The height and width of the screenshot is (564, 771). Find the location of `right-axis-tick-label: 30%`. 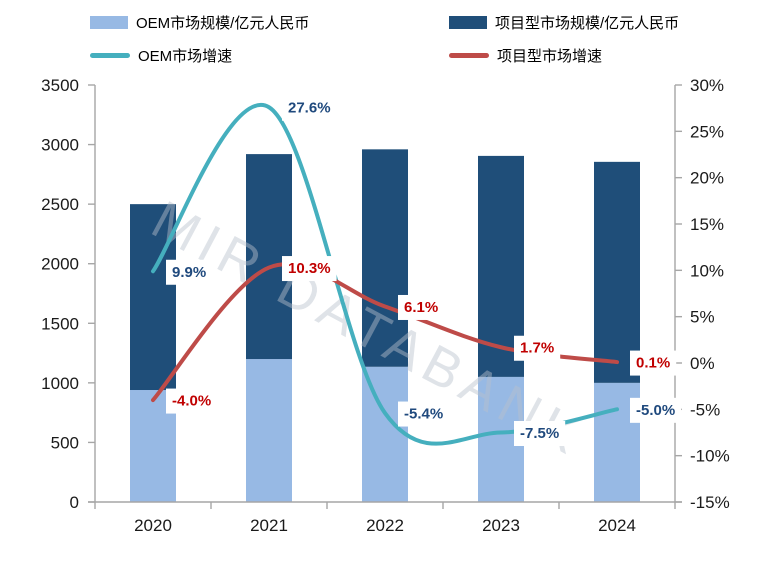

right-axis-tick-label: 30% is located at coordinates (707, 85).